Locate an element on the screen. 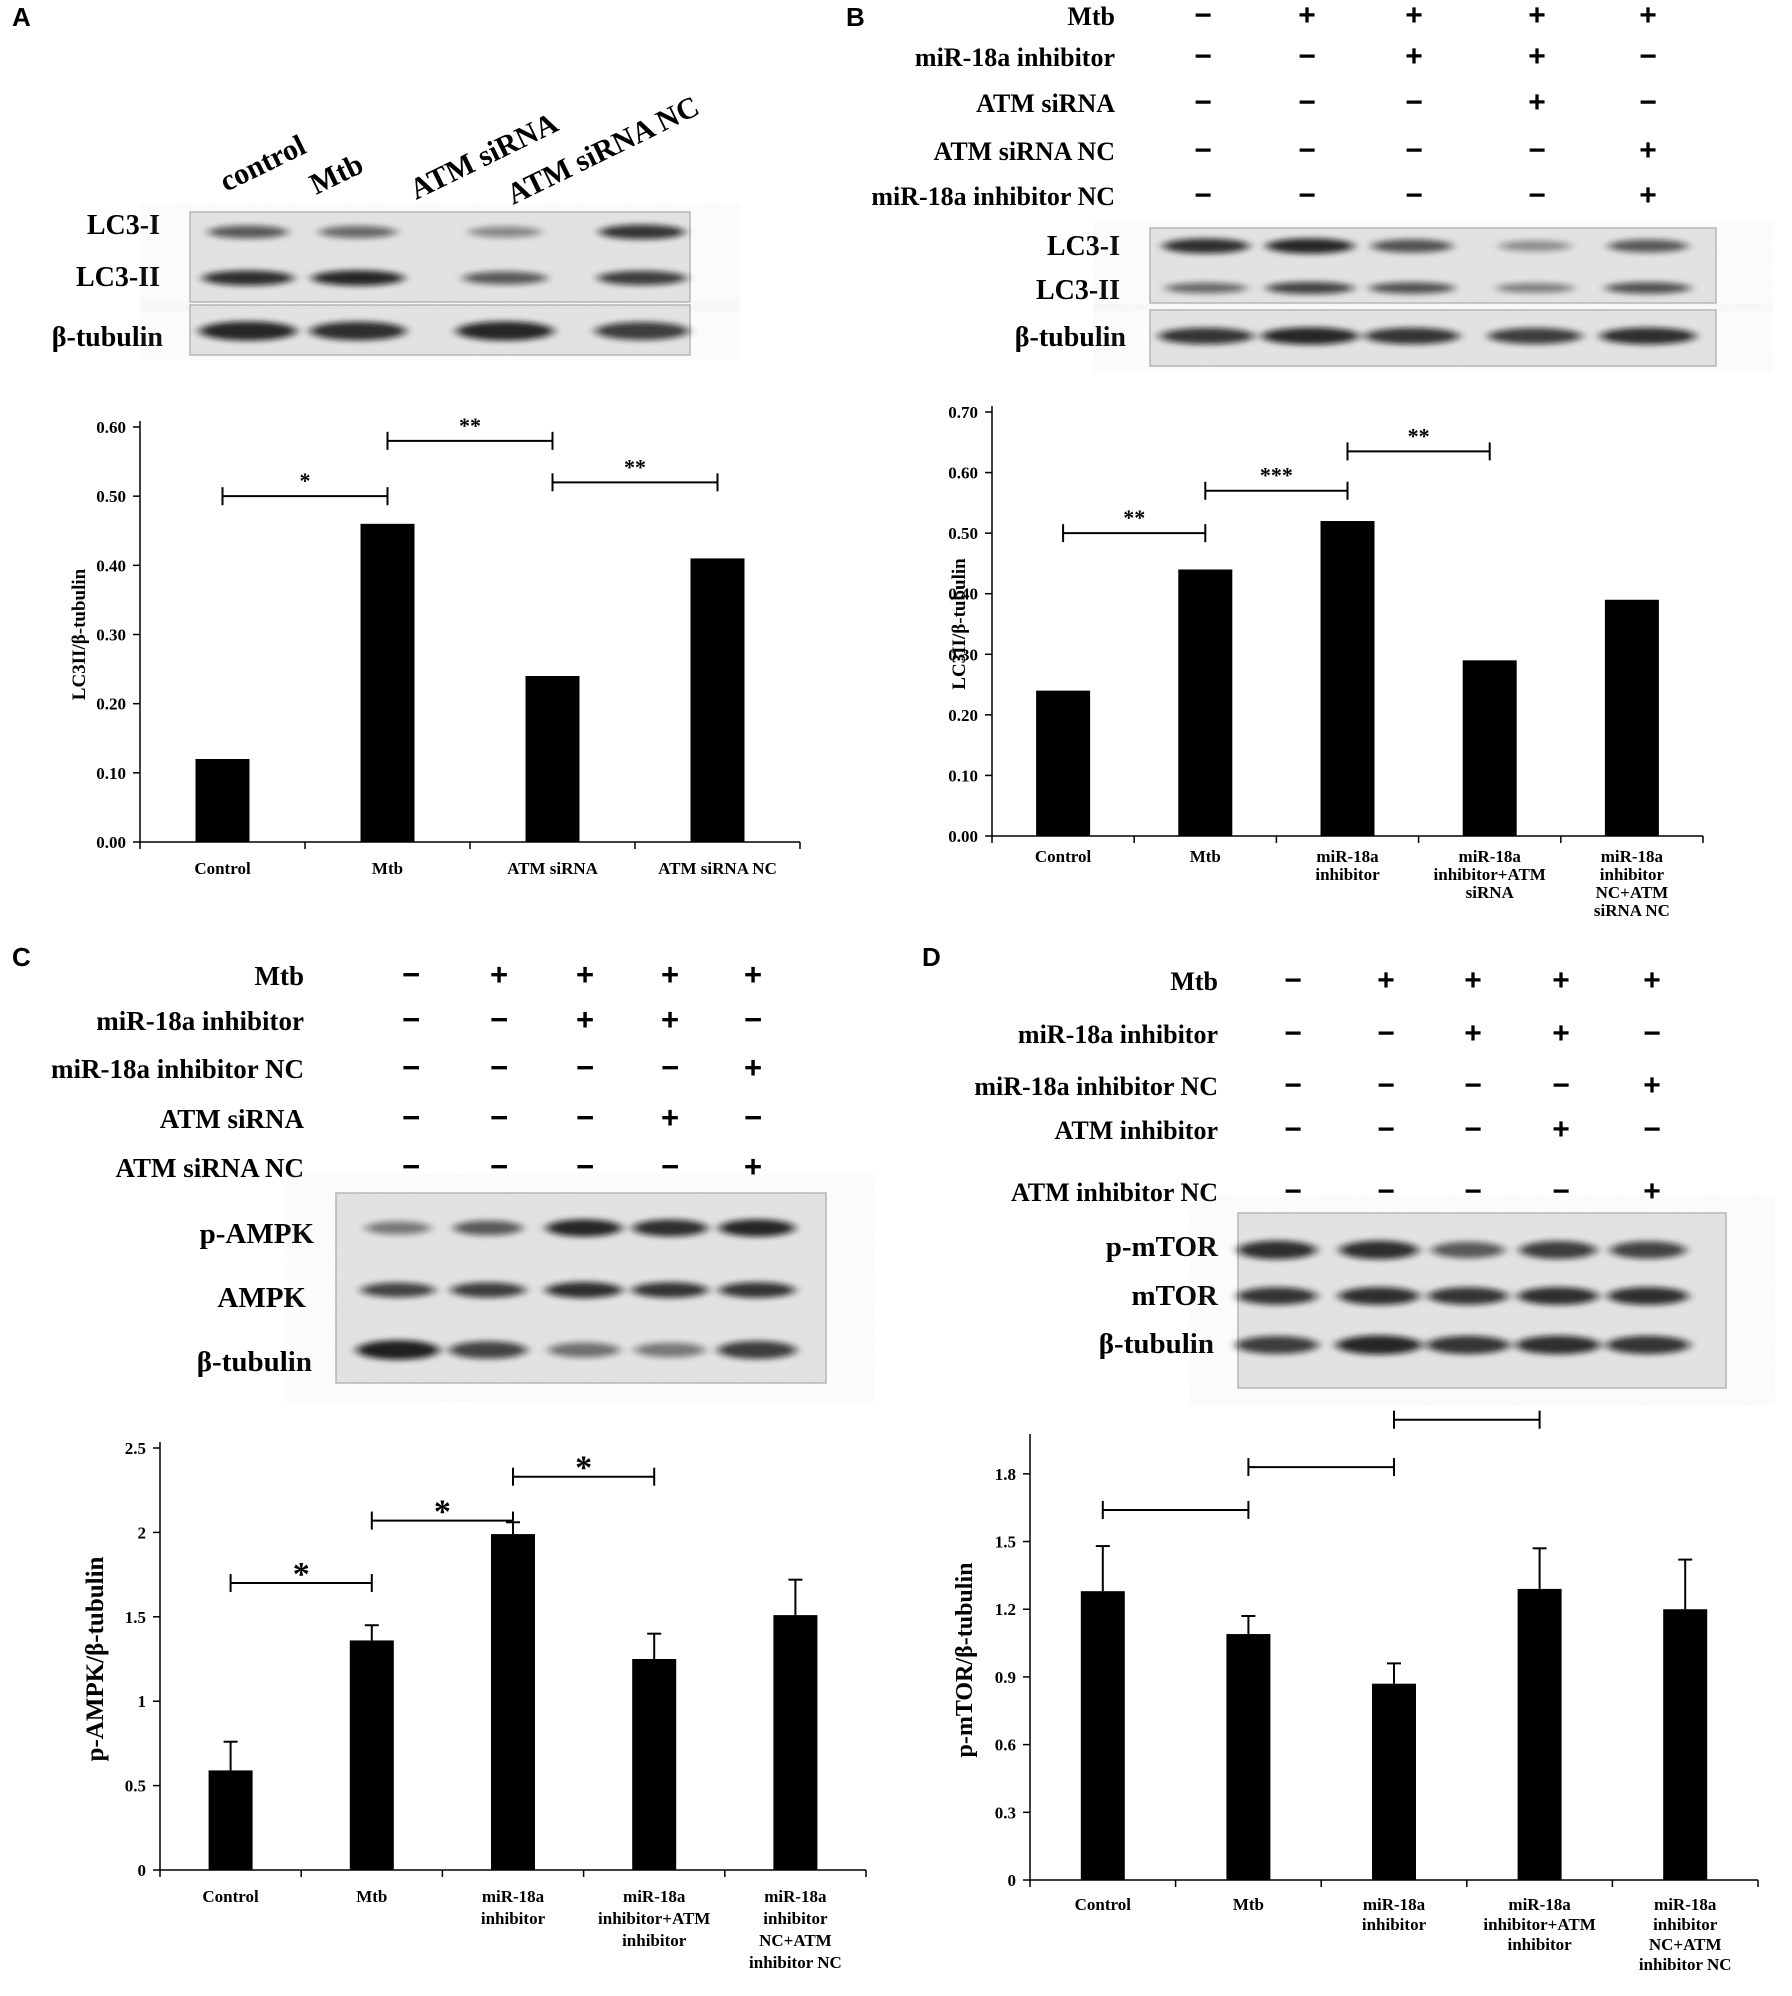  significance-label: *** is located at coordinates (1276, 475).